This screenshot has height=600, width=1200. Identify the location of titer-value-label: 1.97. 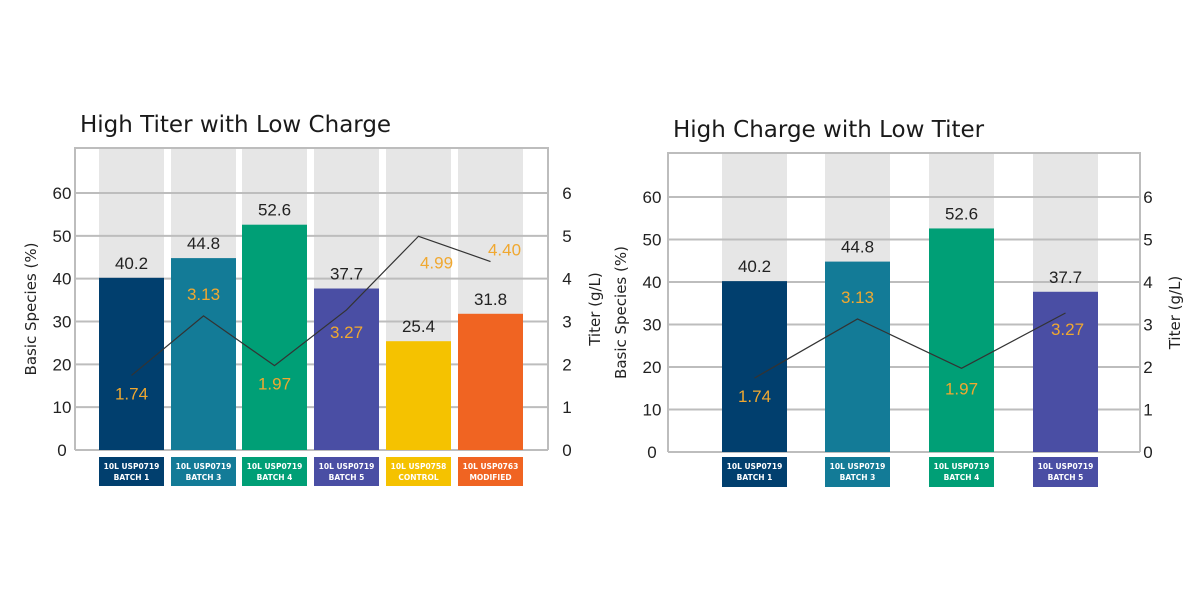
(274, 384).